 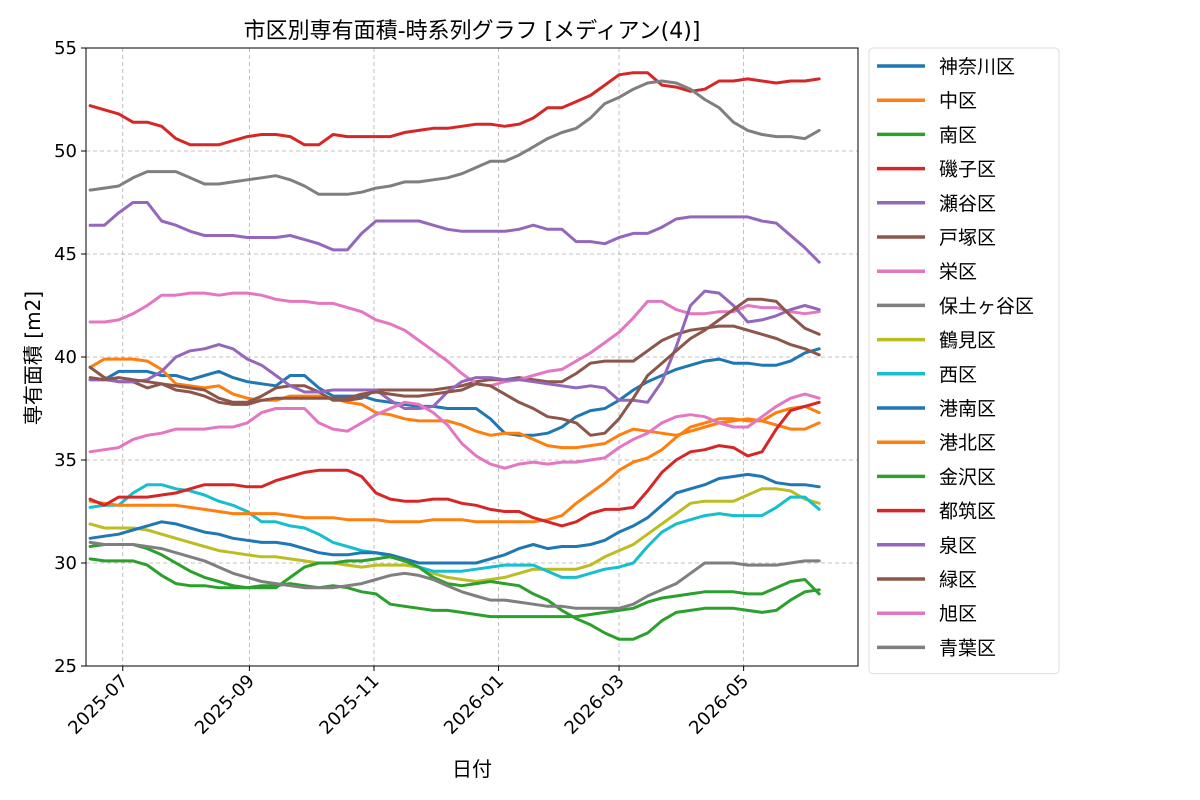 I want to click on legend-label: 栄区, so click(x=958, y=272).